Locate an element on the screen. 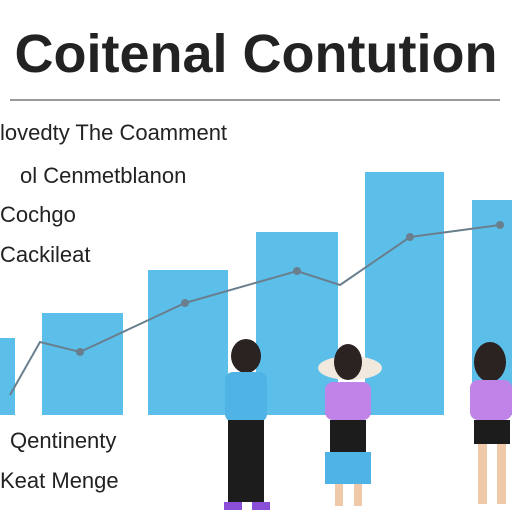 The image size is (512, 512). pants is located at coordinates (246, 461).